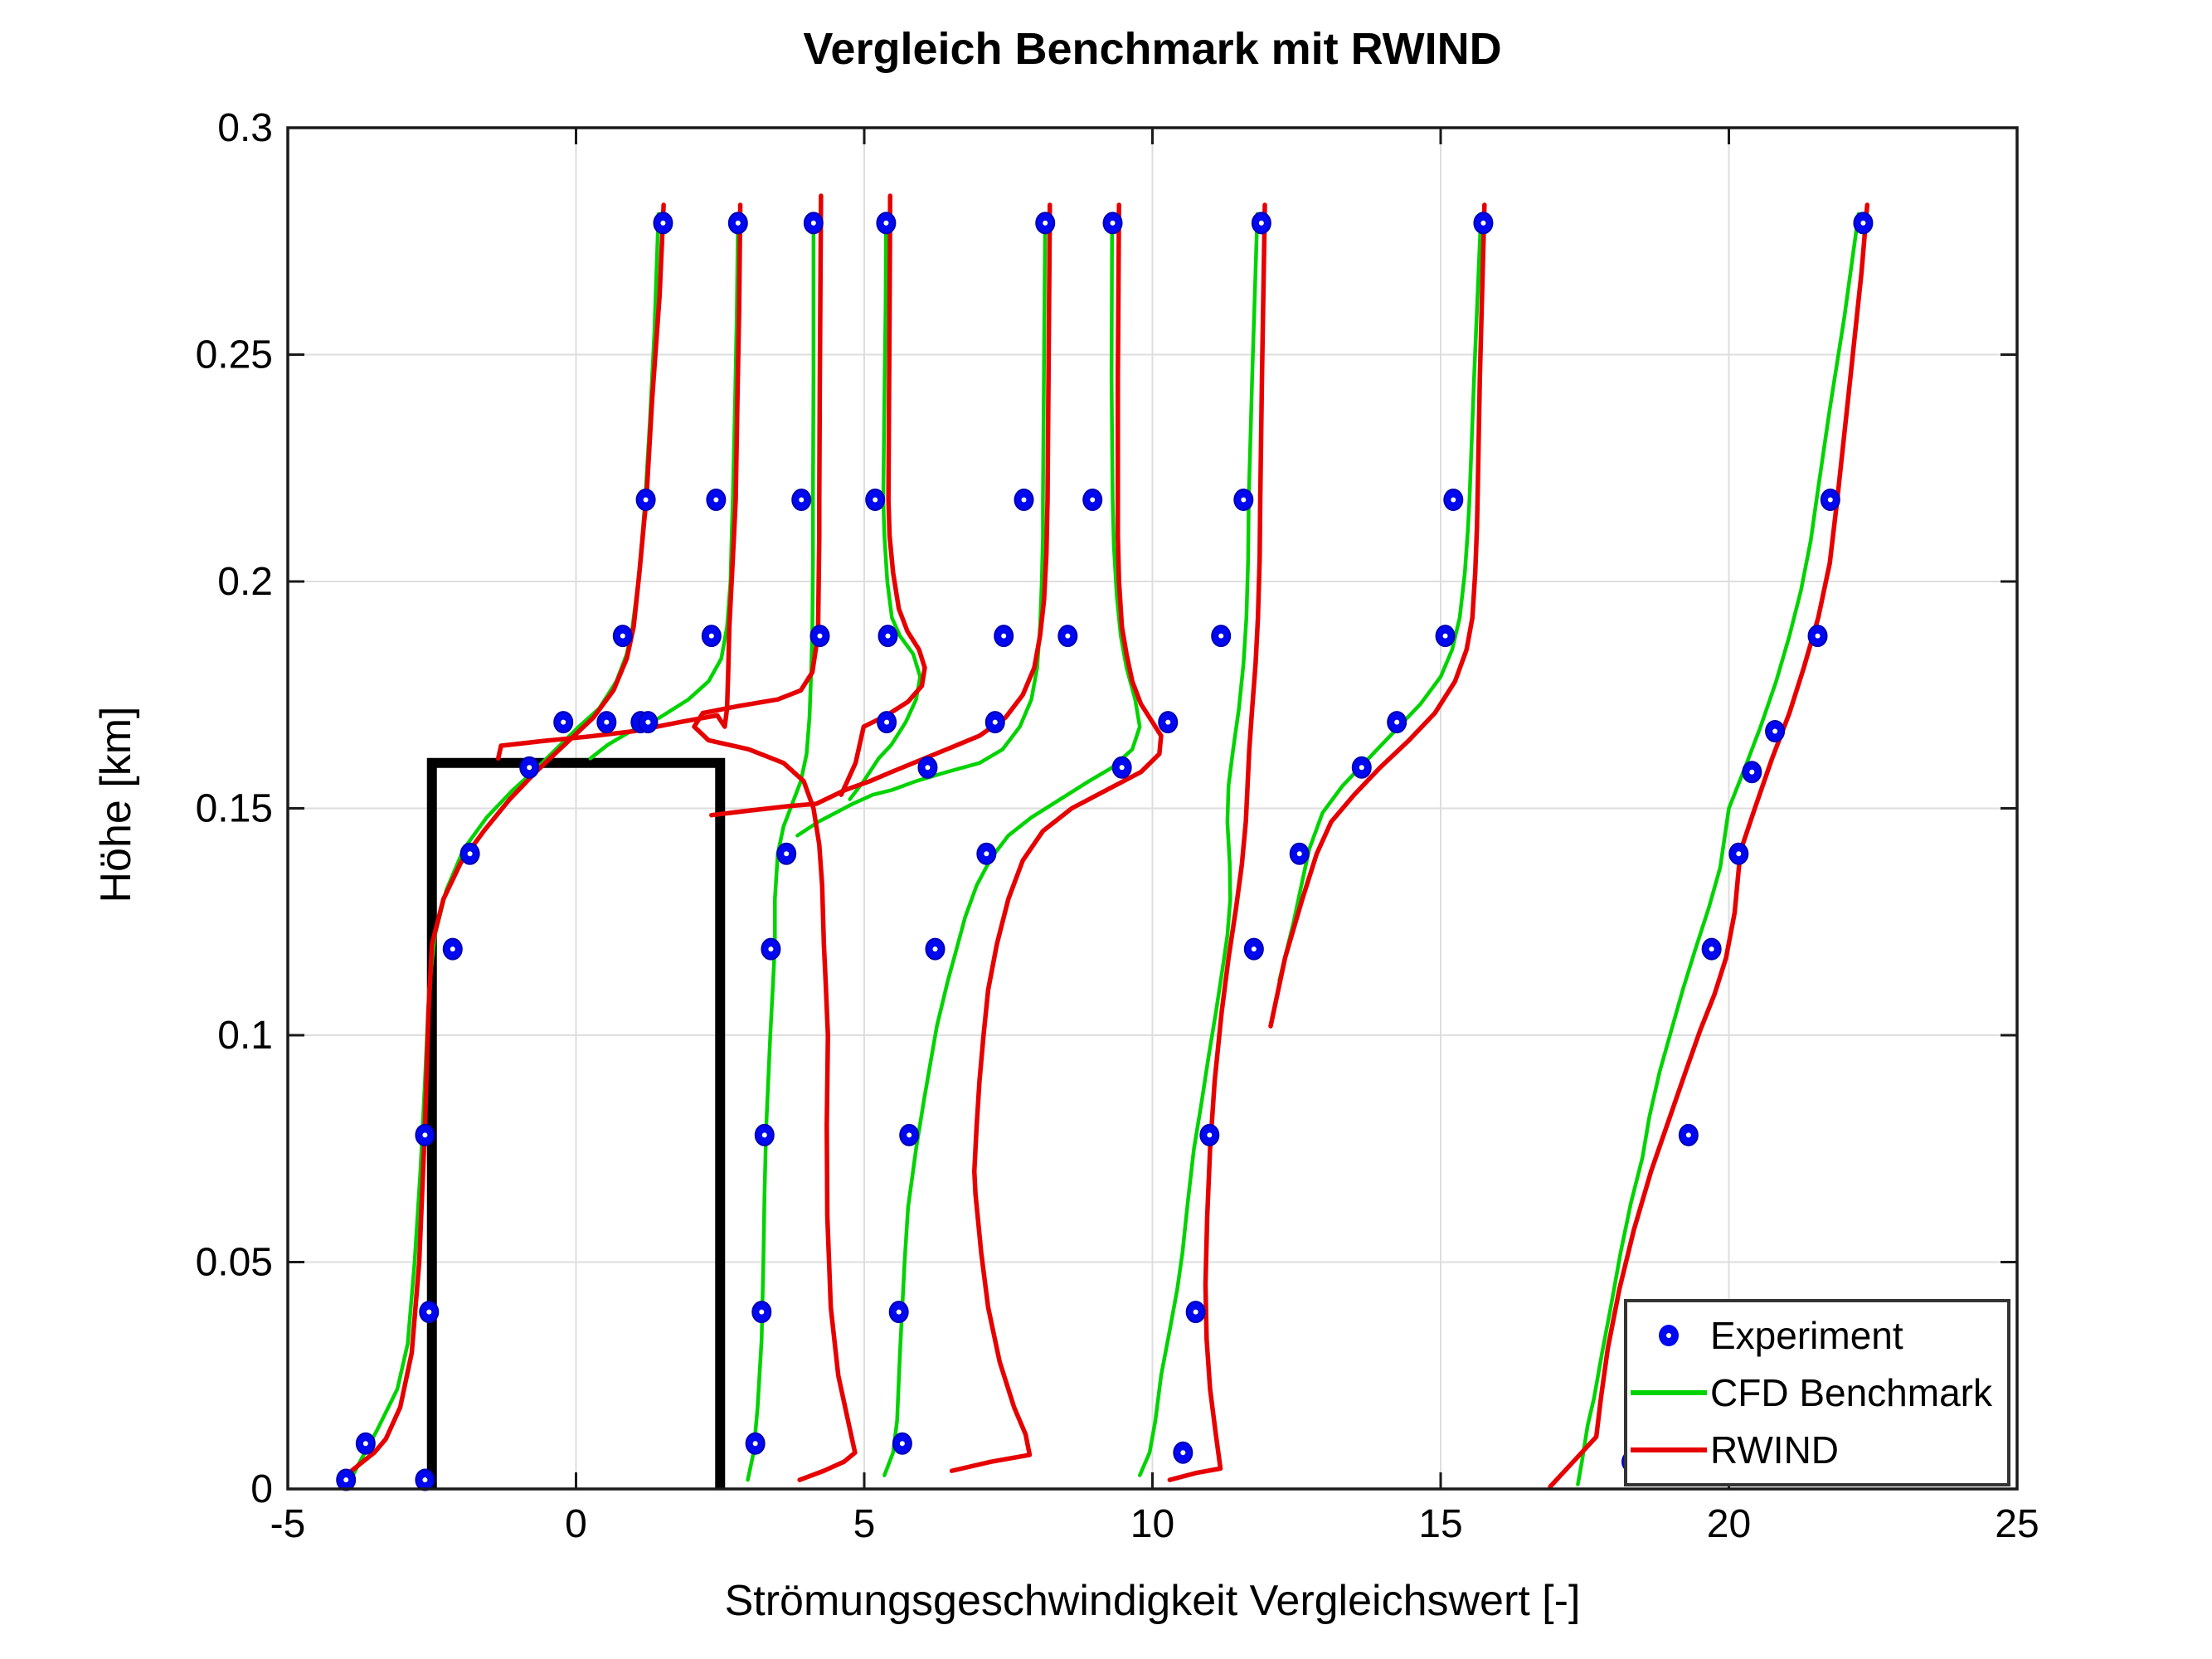 This screenshot has width=2212, height=1659. Describe the element at coordinates (116, 804) in the screenshot. I see `y-axis-label: Höhe [km]` at that location.